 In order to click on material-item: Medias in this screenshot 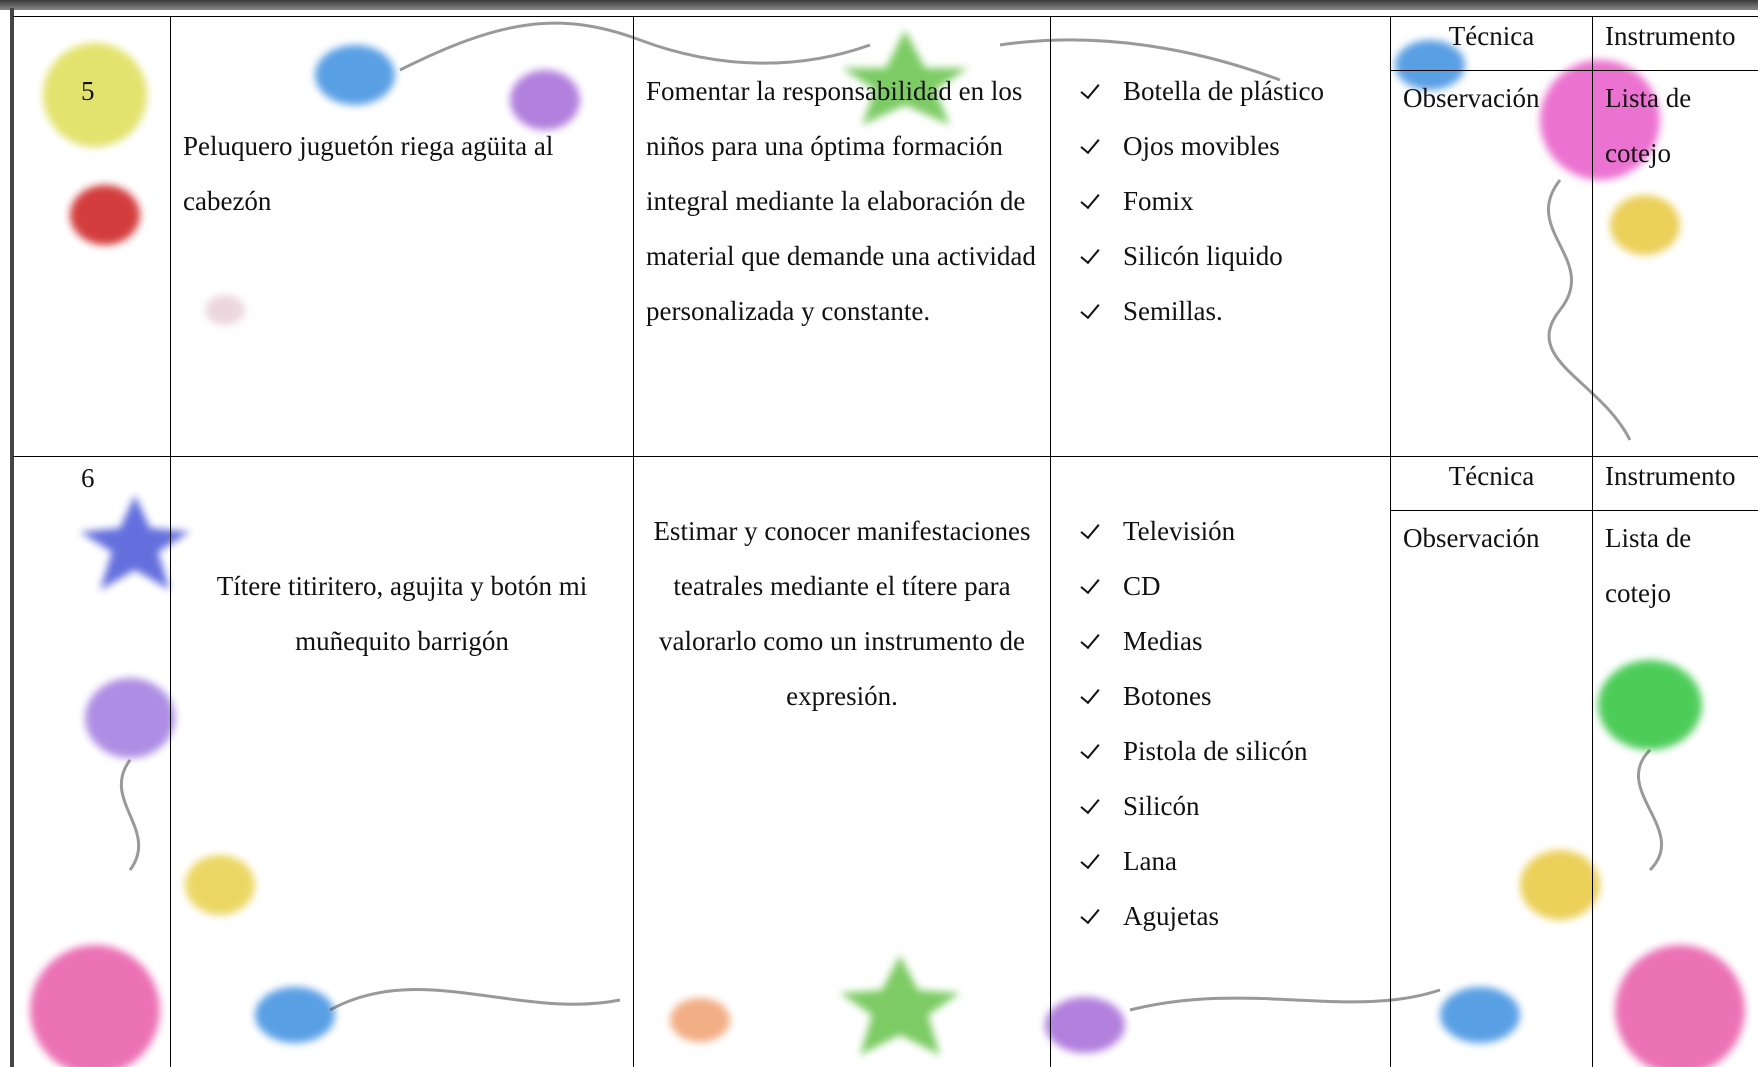, I will do `click(1216, 641)`.